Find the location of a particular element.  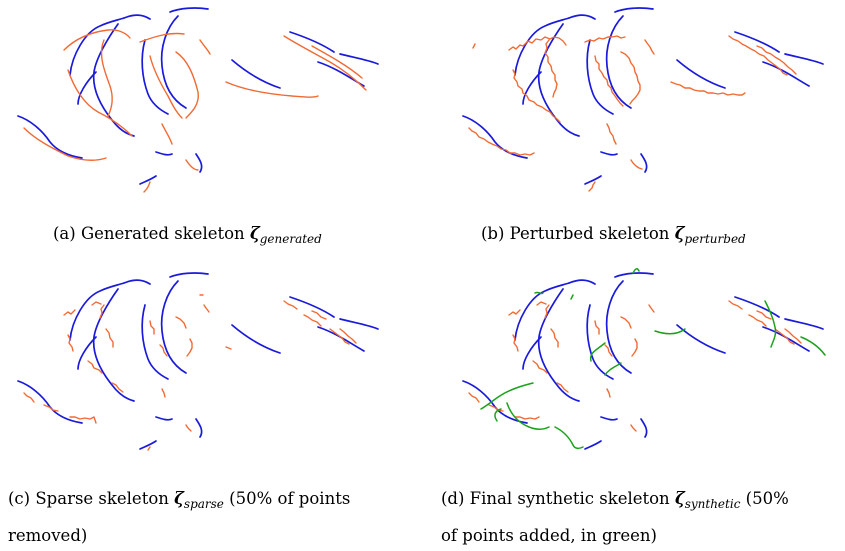

skeleton-b is located at coordinates (632, 113).